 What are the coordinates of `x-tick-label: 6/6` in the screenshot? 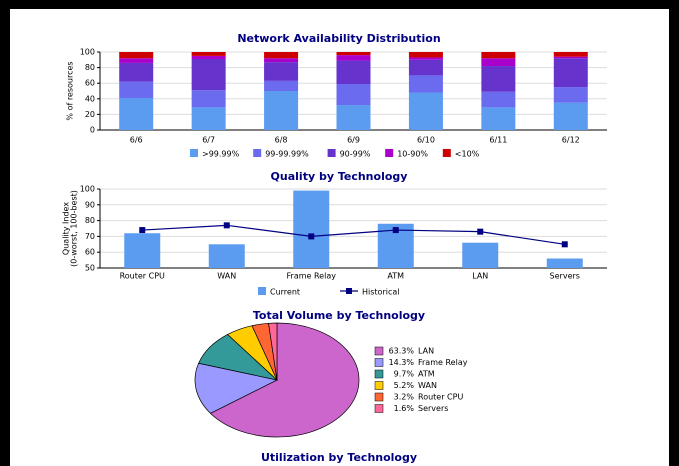 It's located at (136, 140).